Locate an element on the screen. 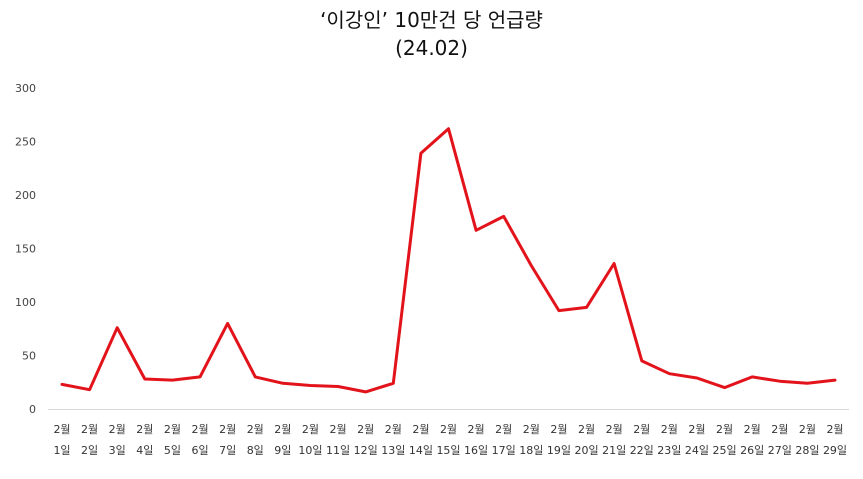  x-tick-label-day: 15일 is located at coordinates (448, 450).